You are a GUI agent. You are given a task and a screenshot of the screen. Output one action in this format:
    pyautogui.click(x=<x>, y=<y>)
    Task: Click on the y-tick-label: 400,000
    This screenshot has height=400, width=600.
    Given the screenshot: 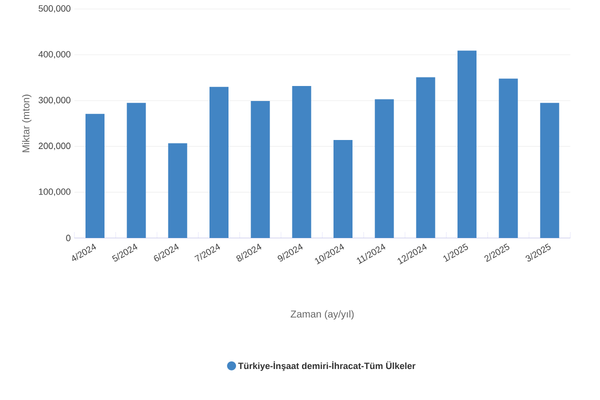 What is the action you would take?
    pyautogui.click(x=54, y=55)
    